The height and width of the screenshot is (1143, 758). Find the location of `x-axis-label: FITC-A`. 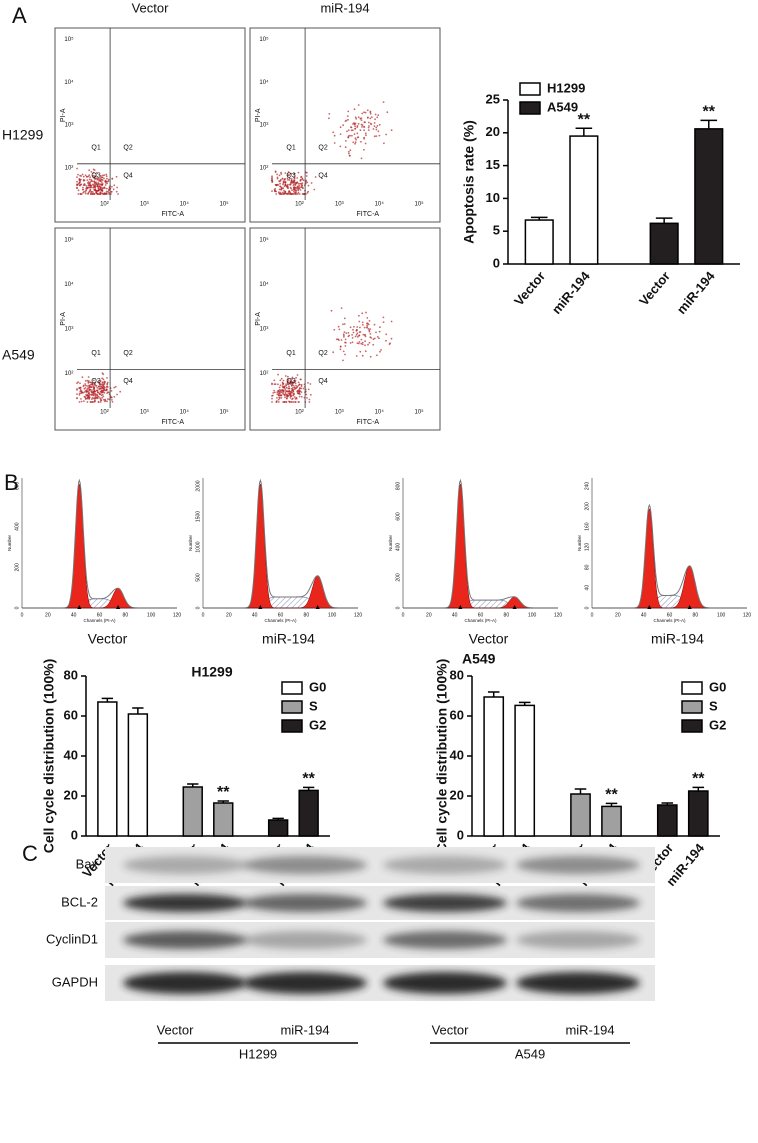

x-axis-label: FITC-A is located at coordinates (368, 422).